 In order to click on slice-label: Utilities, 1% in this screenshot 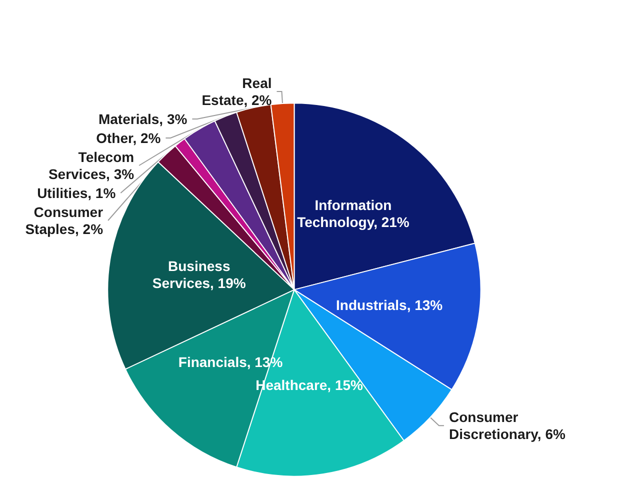, I will do `click(76, 193)`.